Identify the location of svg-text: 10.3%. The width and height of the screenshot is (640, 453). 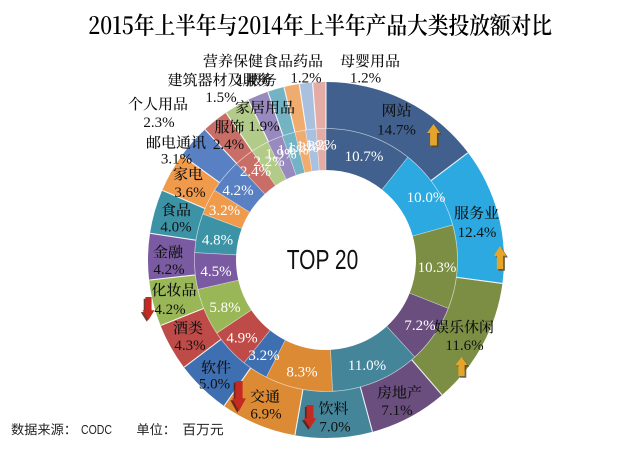
(437, 268).